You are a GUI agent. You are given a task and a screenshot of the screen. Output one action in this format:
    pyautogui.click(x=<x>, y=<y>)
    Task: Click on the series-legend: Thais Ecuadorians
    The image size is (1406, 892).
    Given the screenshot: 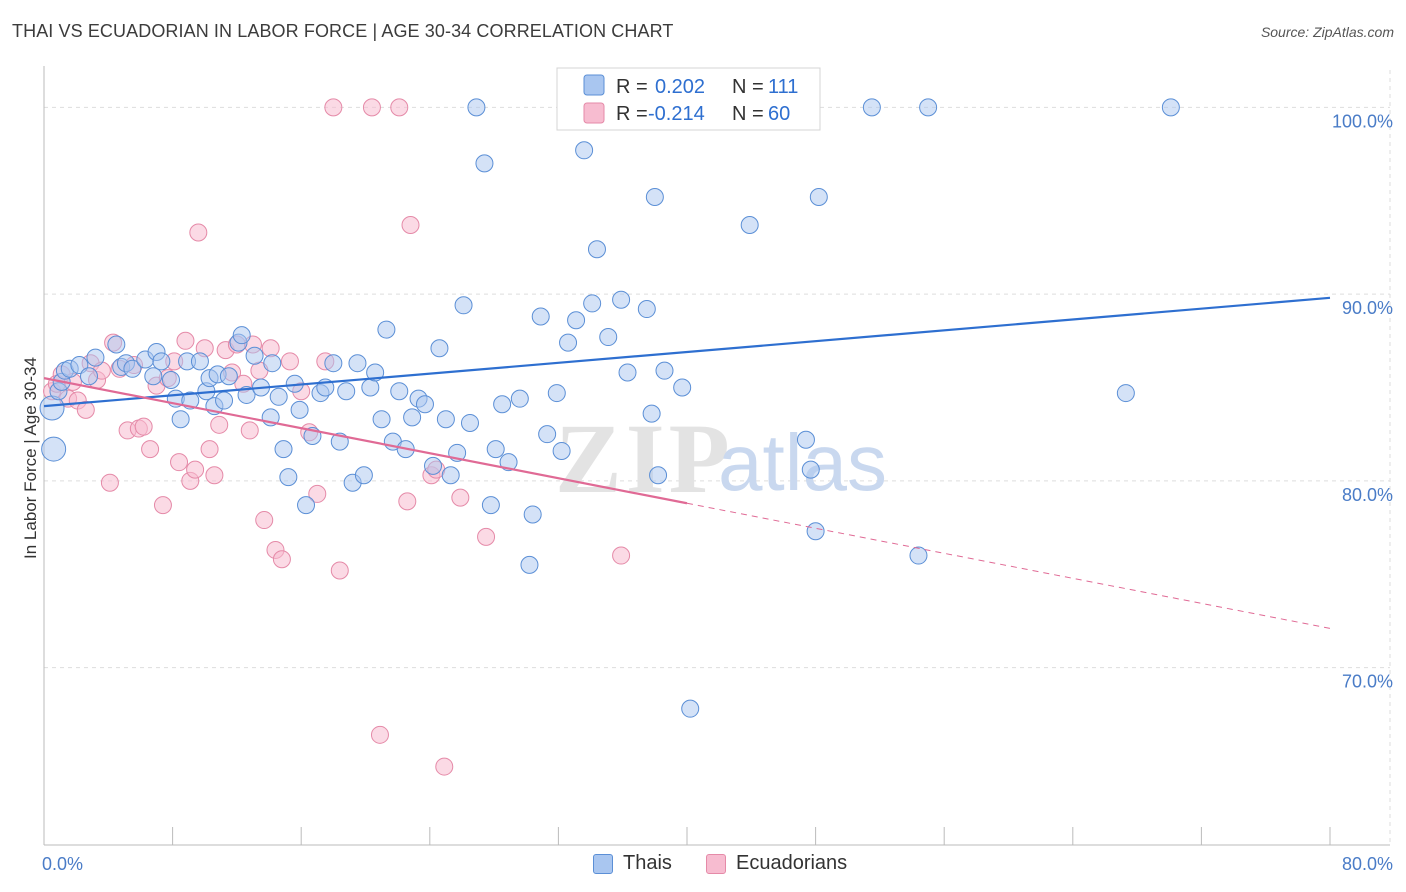 What is the action you would take?
    pyautogui.click(x=703, y=865)
    